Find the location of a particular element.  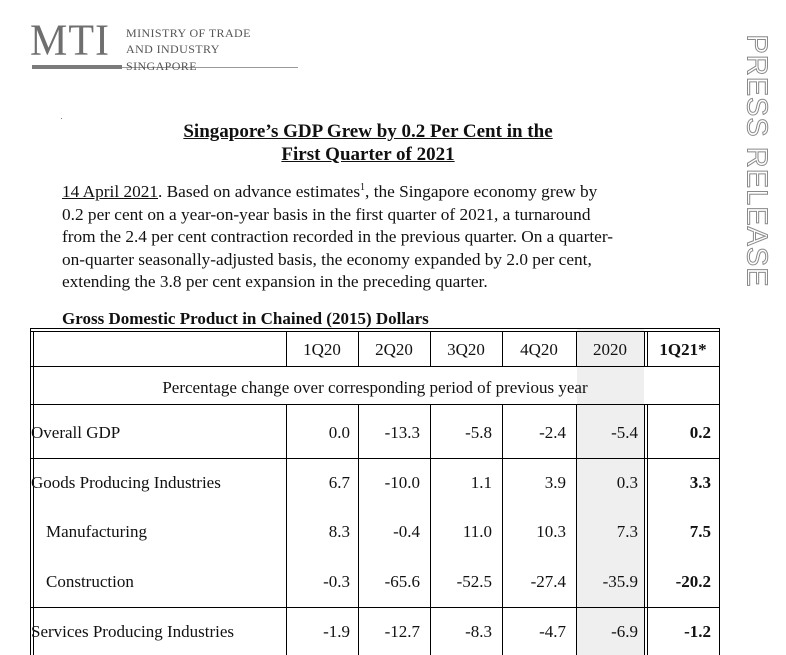

table-cell: -20.2 is located at coordinates (693, 581).